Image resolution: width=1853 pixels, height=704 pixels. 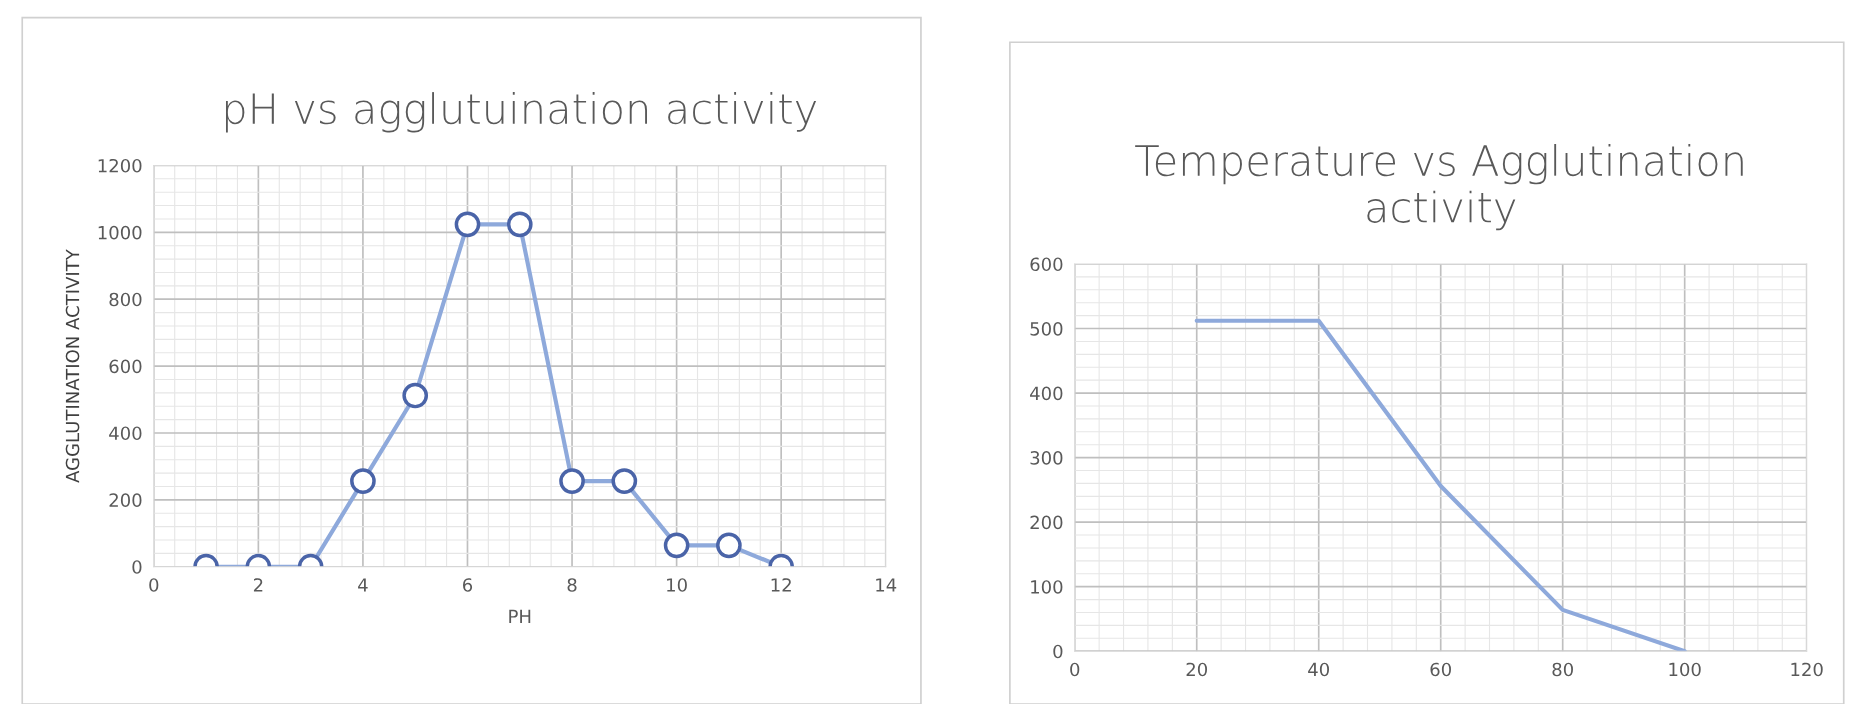 I want to click on x-tick-label: 2, so click(x=258, y=585).